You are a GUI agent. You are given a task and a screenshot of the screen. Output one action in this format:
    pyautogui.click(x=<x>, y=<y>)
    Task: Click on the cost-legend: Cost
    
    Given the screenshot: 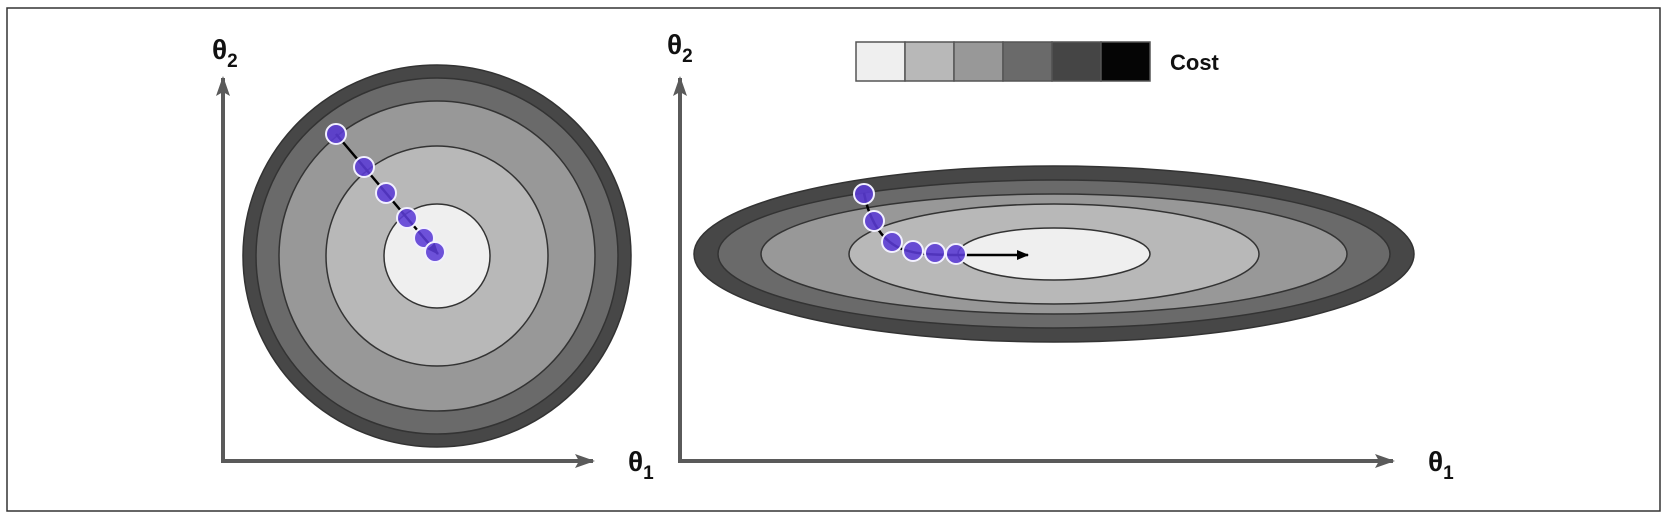 What is the action you would take?
    pyautogui.click(x=1037, y=61)
    